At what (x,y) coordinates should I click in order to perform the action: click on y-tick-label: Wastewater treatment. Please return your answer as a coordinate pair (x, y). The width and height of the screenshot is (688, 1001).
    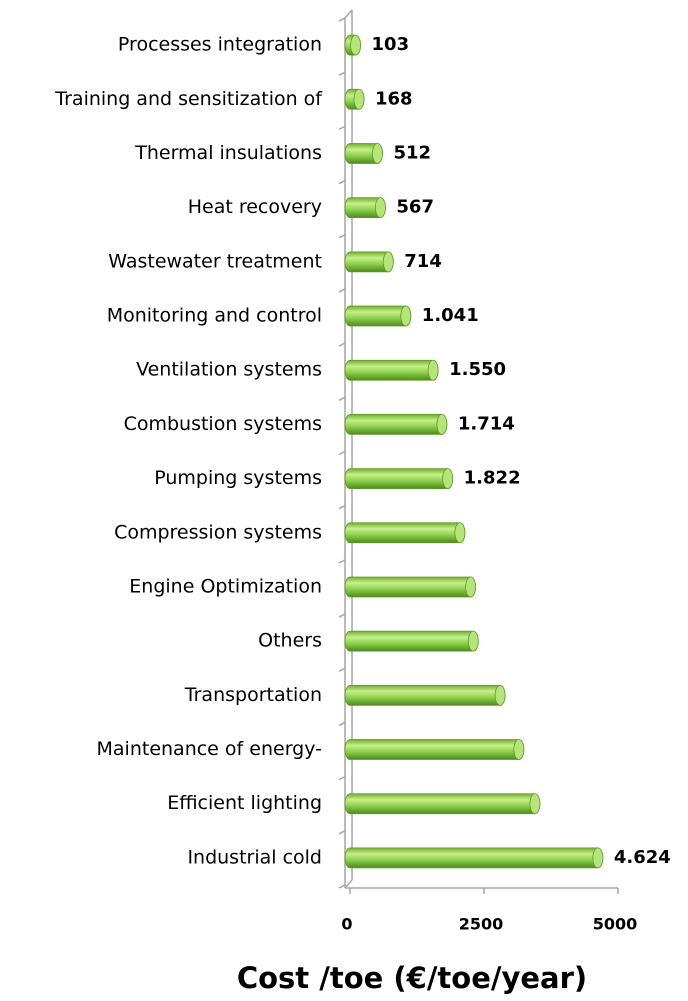
    Looking at the image, I should click on (215, 261).